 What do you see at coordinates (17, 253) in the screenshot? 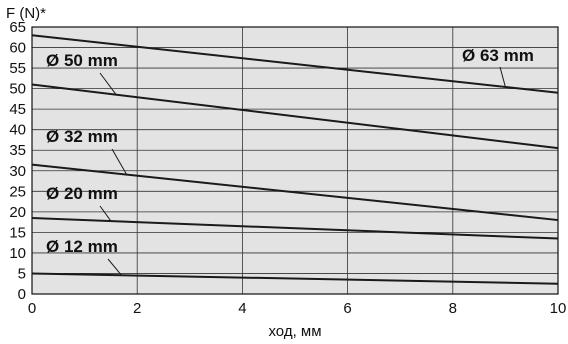
I see `y-tick-label: 10` at bounding box center [17, 253].